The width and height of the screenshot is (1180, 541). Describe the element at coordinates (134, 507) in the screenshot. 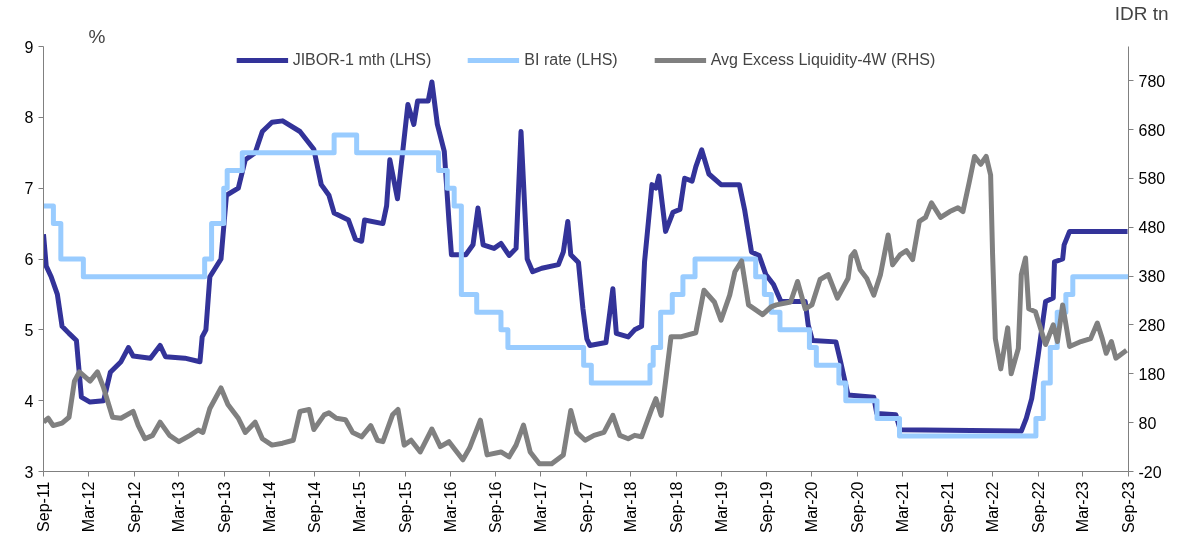

I see `x-tick-label: Sep-12` at that location.